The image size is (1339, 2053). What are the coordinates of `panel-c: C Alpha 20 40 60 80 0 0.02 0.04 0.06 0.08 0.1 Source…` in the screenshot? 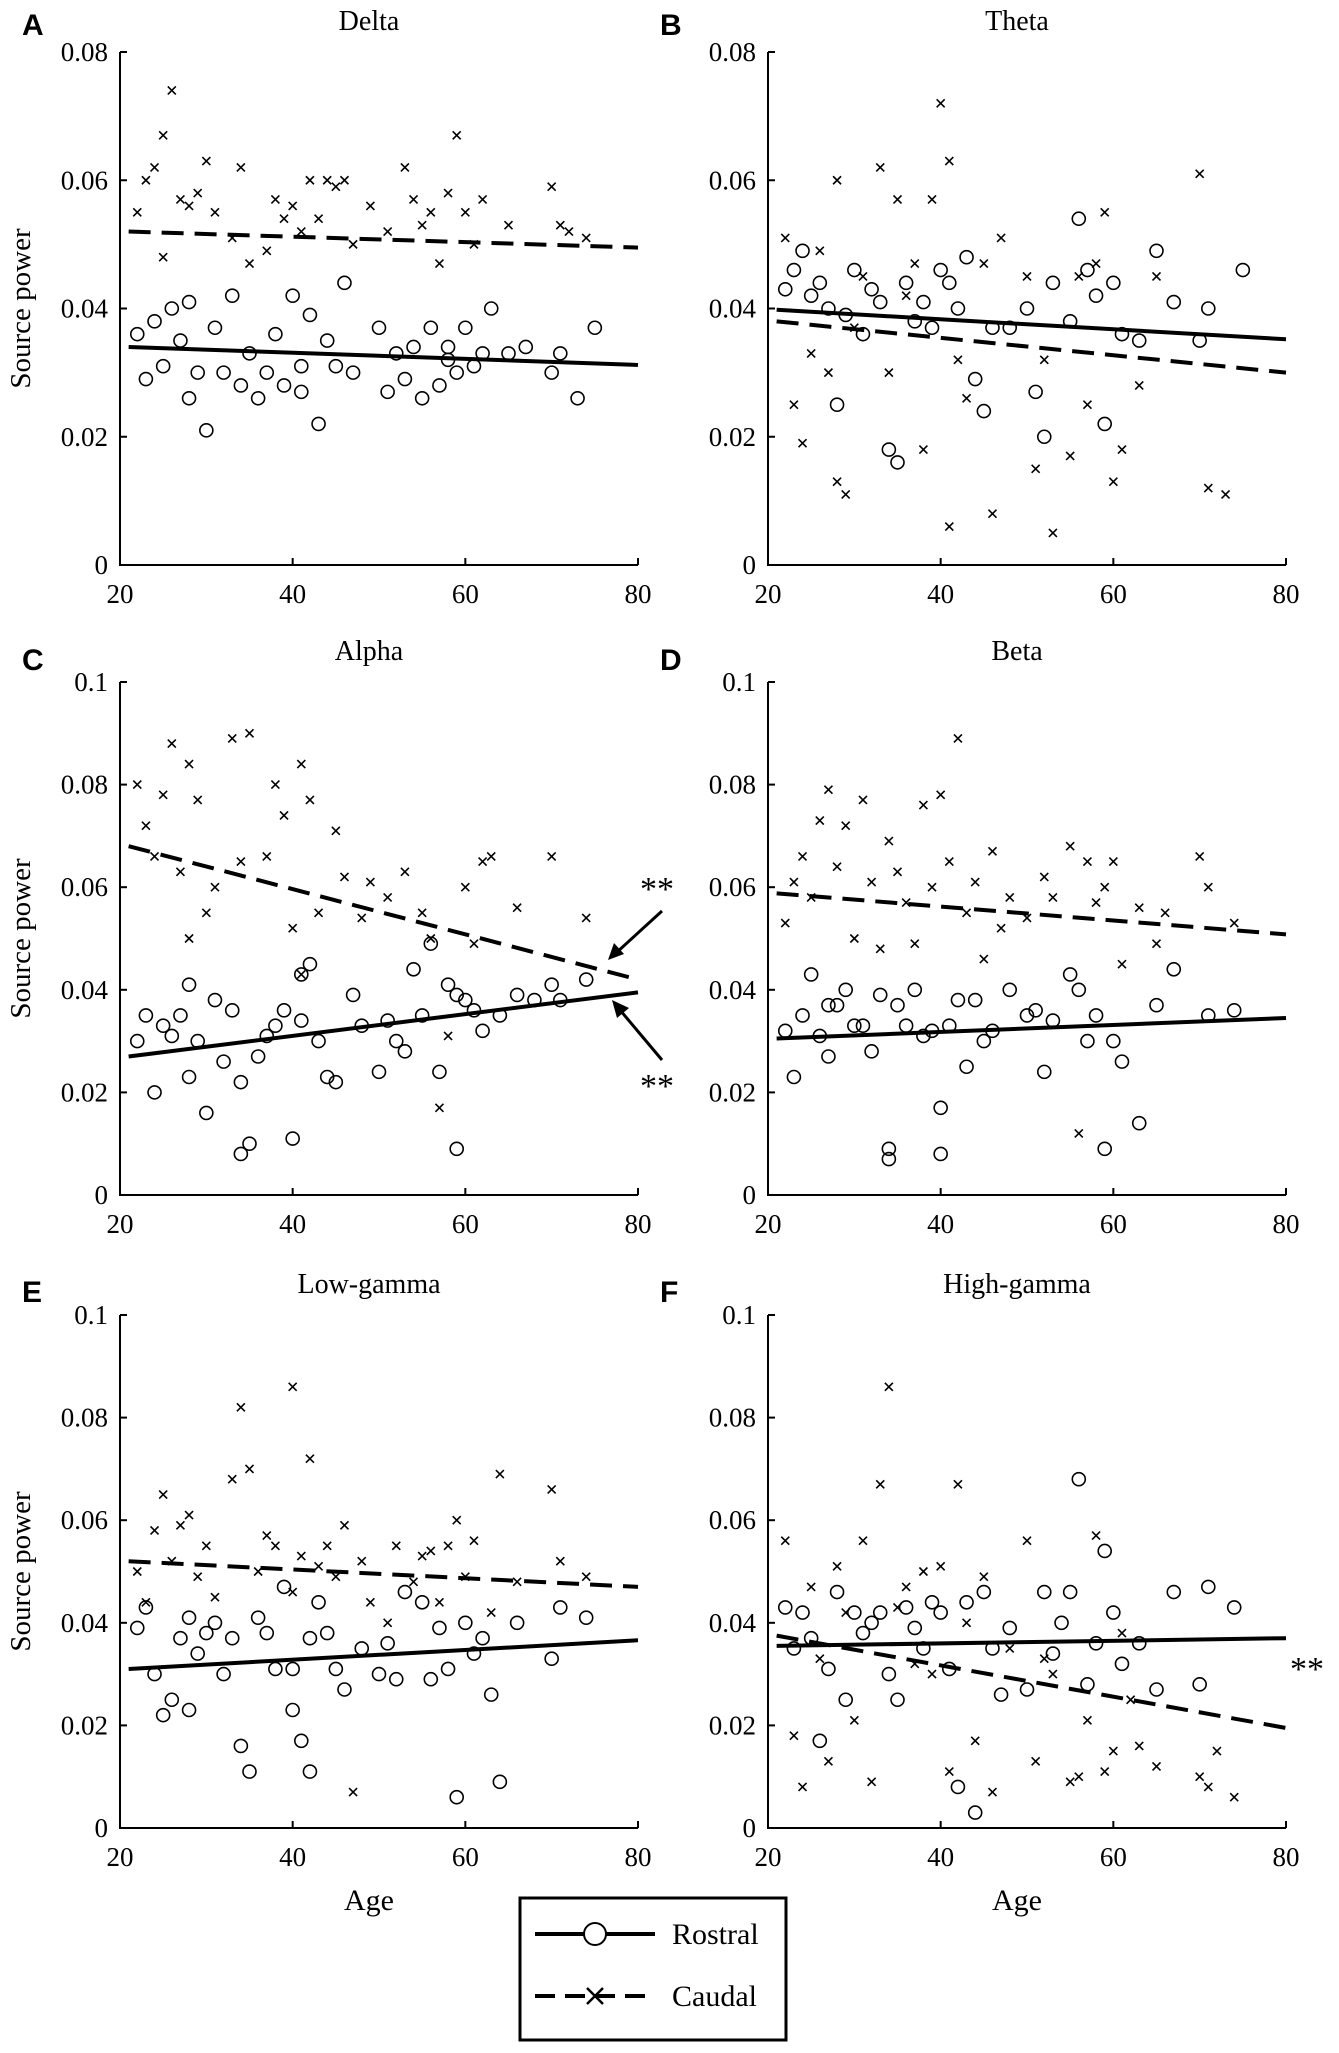 It's located at (339, 937).